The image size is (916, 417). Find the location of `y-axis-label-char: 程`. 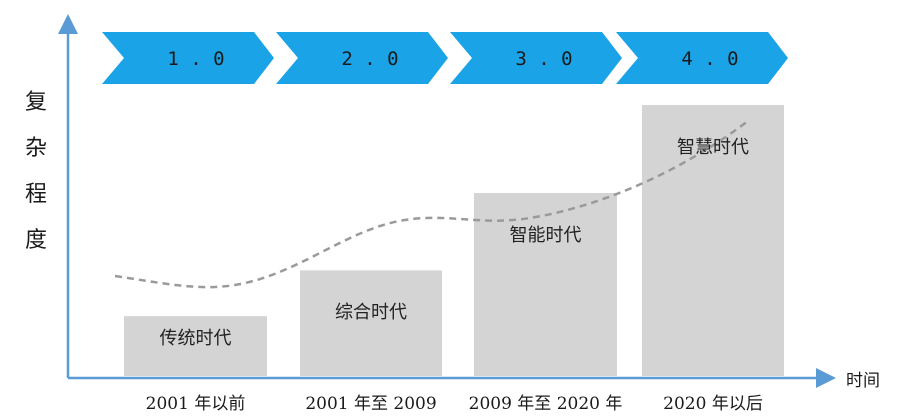

y-axis-label-char: 程 is located at coordinates (35, 194).